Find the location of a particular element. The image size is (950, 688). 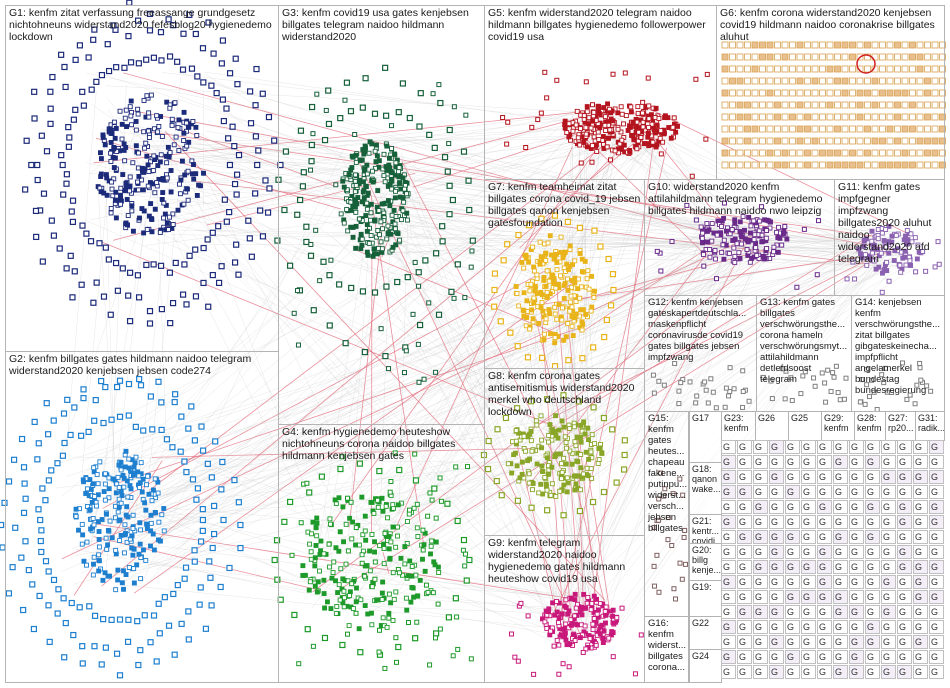

group-box-g28: G28: kenfm is located at coordinates (870, 426).